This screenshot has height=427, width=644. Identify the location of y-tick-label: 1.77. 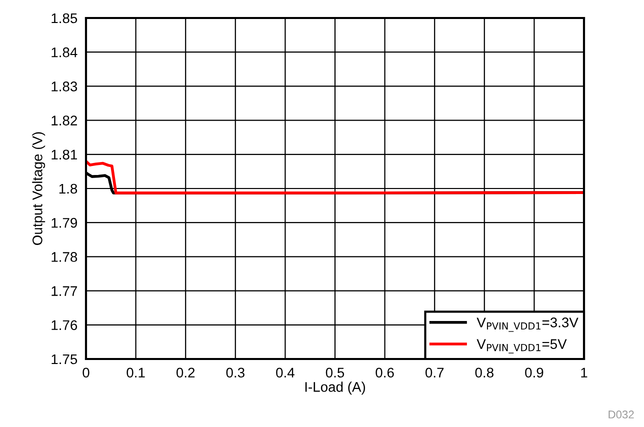
(64, 291).